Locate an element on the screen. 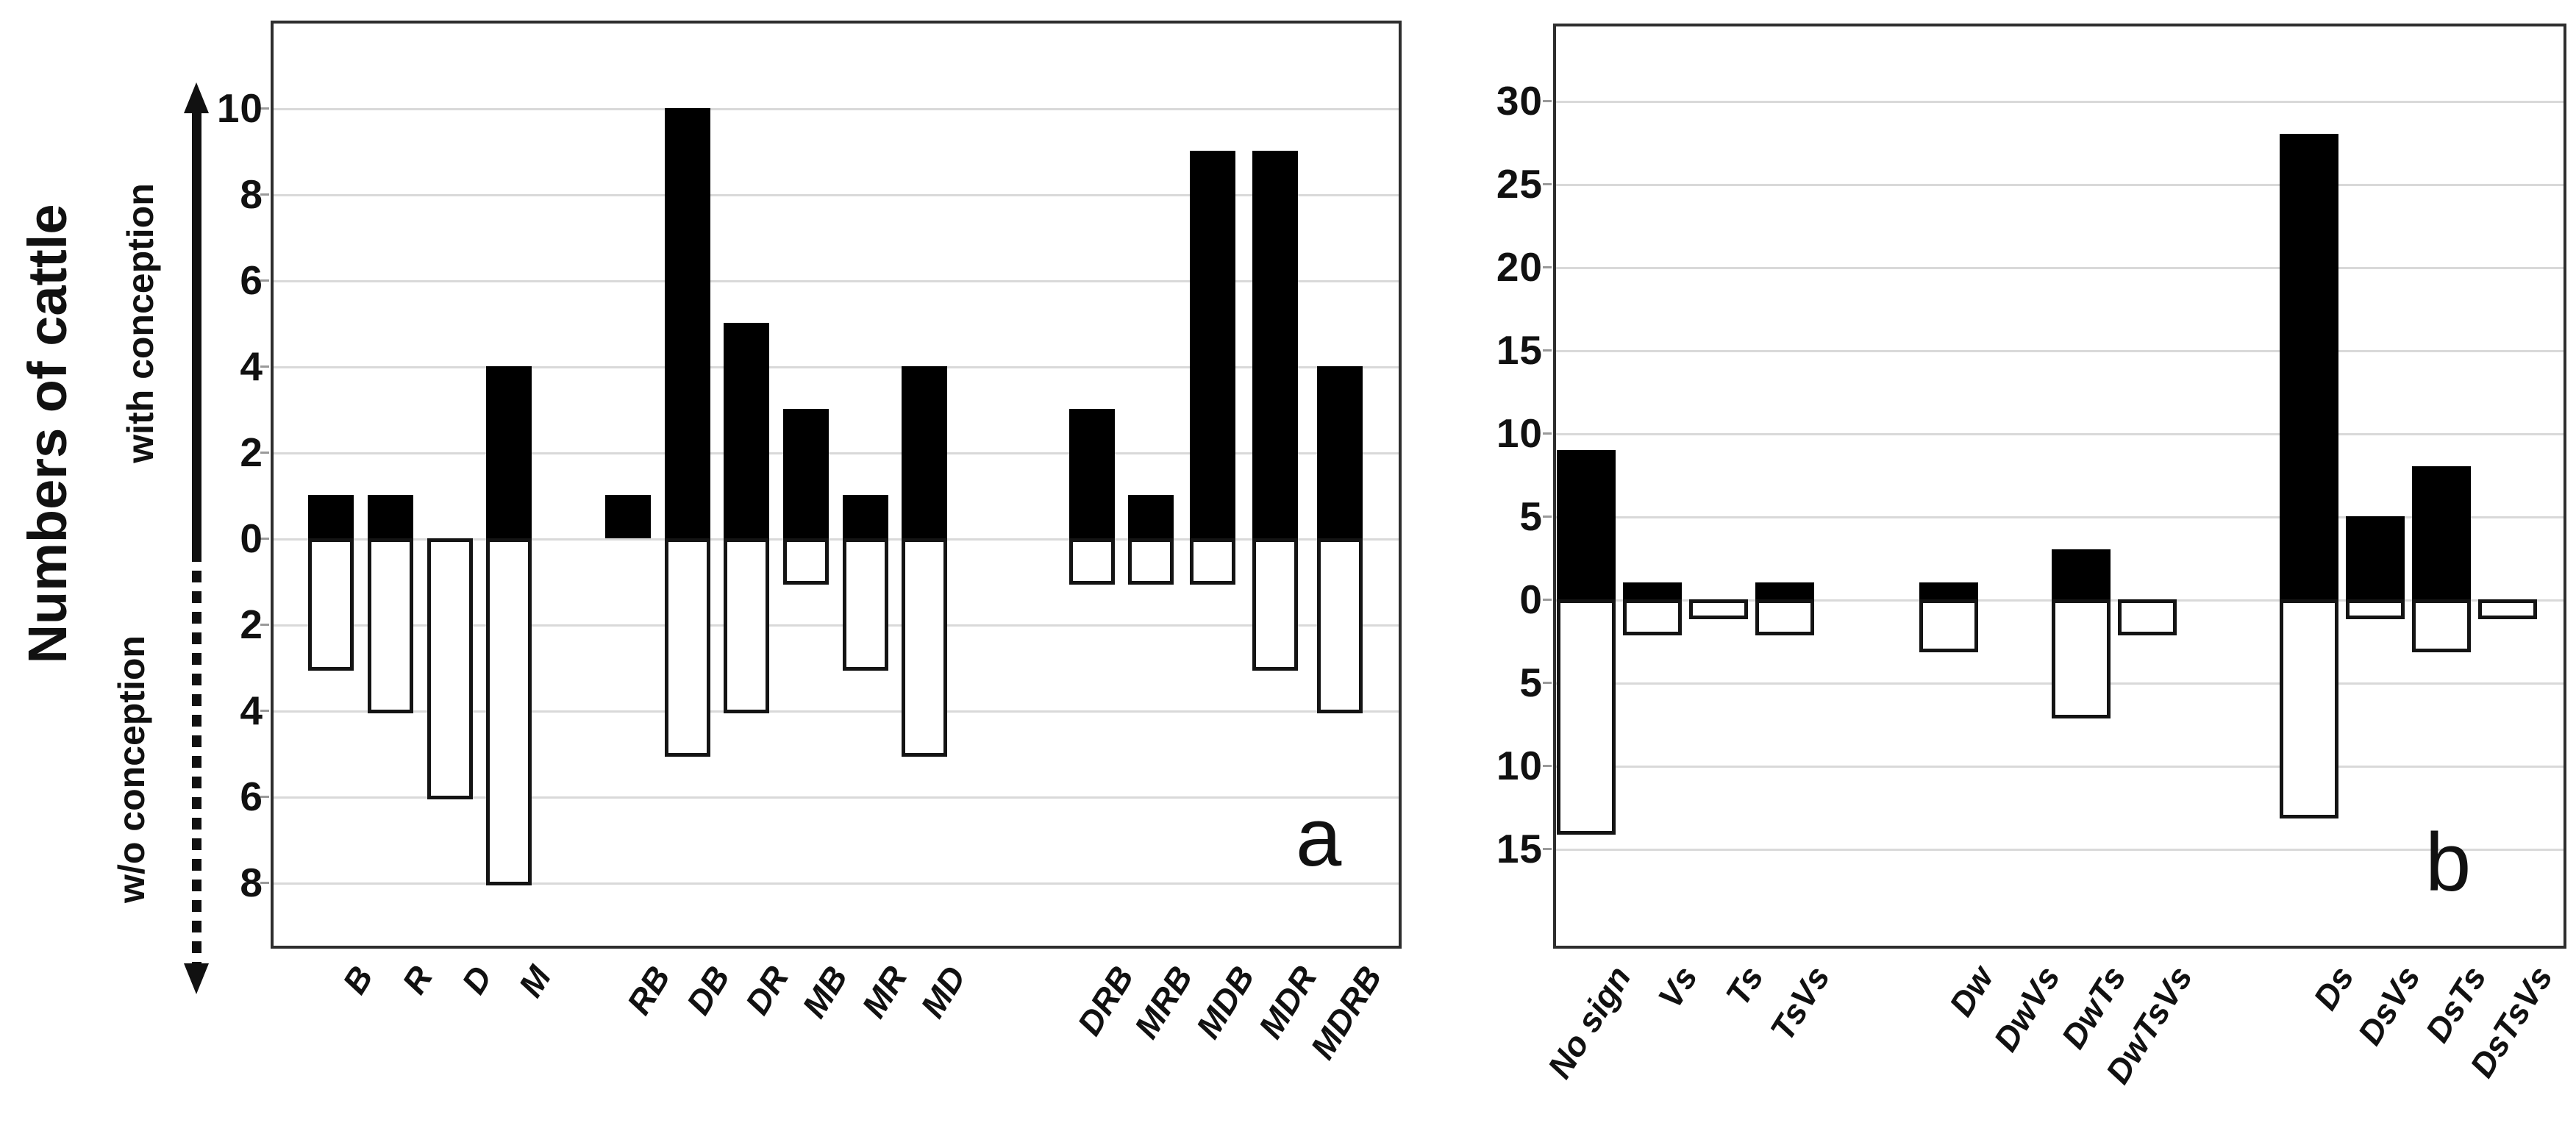 Image resolution: width=2576 pixels, height=1145 pixels. x-tick-label-a: DR is located at coordinates (766, 990).